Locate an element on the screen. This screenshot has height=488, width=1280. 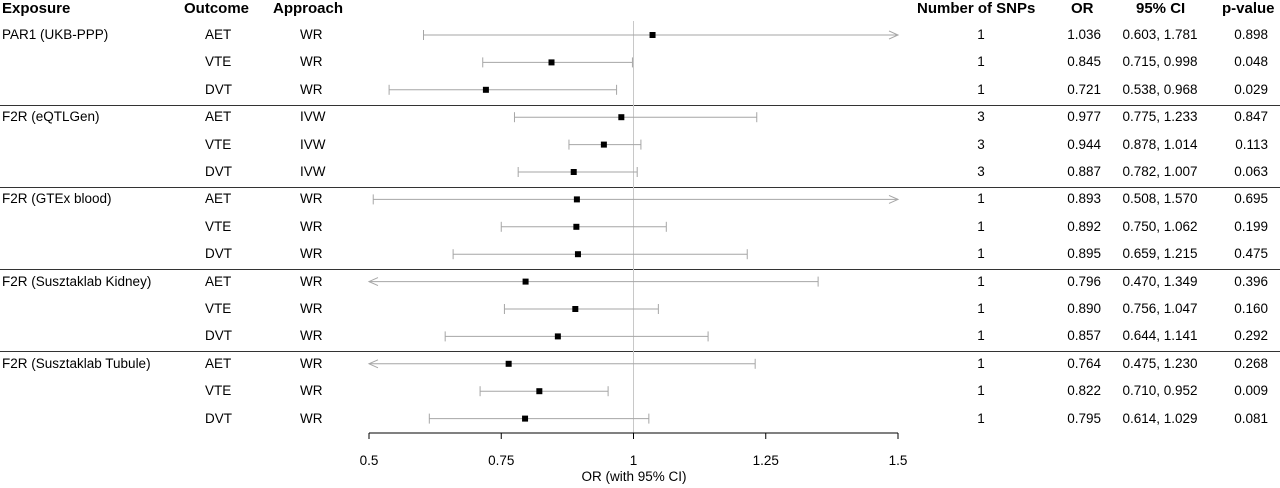
or-cell: 0.822 is located at coordinates (1084, 391).